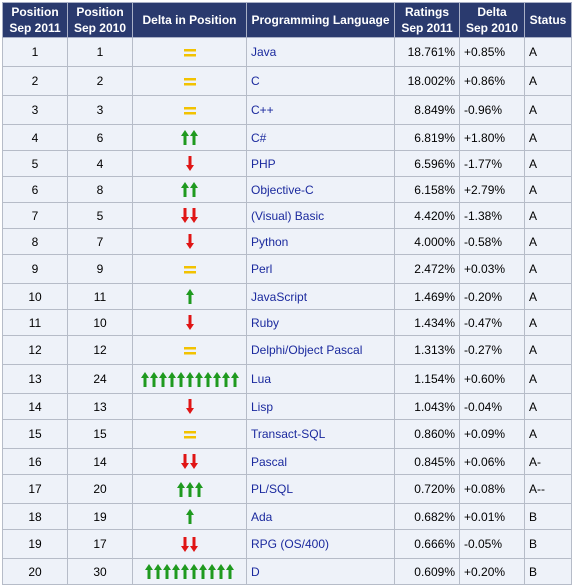 The height and width of the screenshot is (585, 578). Describe the element at coordinates (320, 571) in the screenshot. I see `cell-language: D` at that location.